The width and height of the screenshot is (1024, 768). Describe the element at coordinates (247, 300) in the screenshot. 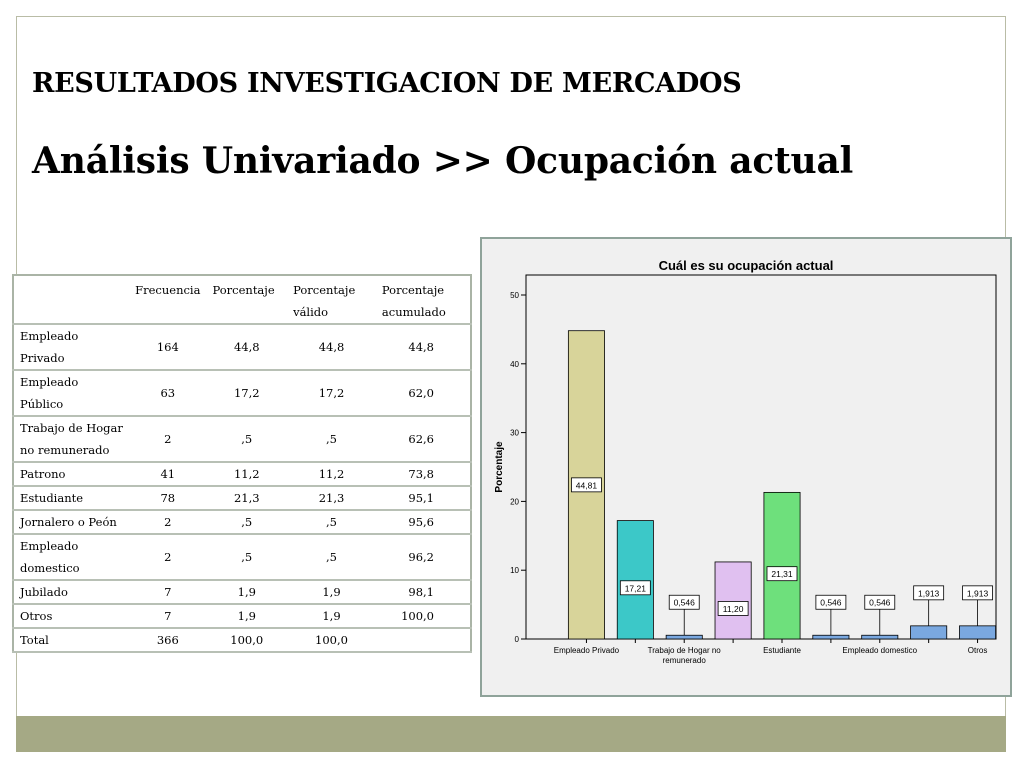

I see `table-header-cell: Porcentaje` at that location.